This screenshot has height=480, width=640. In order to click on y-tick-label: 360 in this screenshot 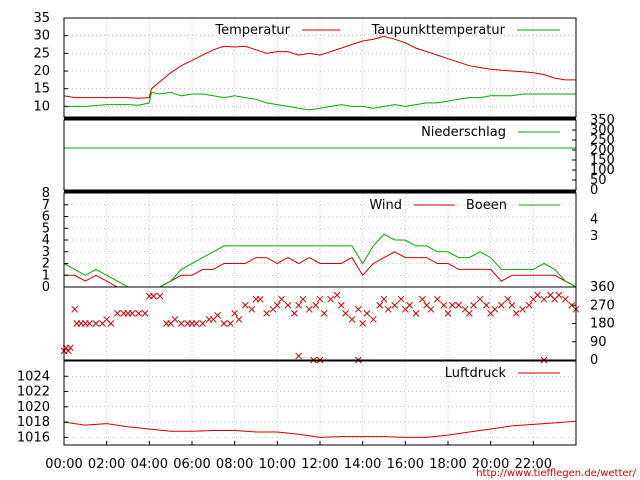, I will do `click(602, 287)`.